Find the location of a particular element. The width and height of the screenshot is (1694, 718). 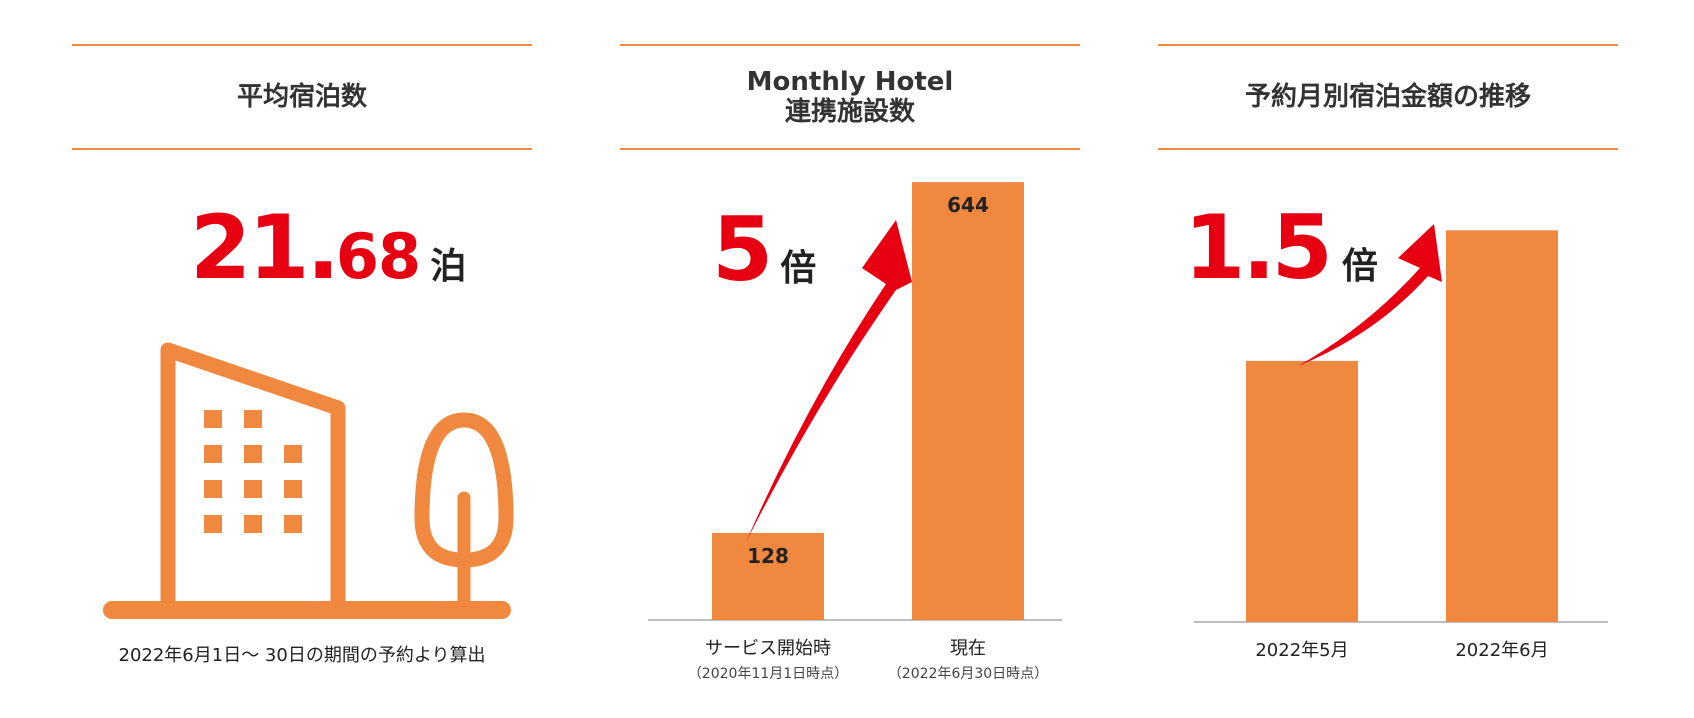

building-windows is located at coordinates (253, 471).